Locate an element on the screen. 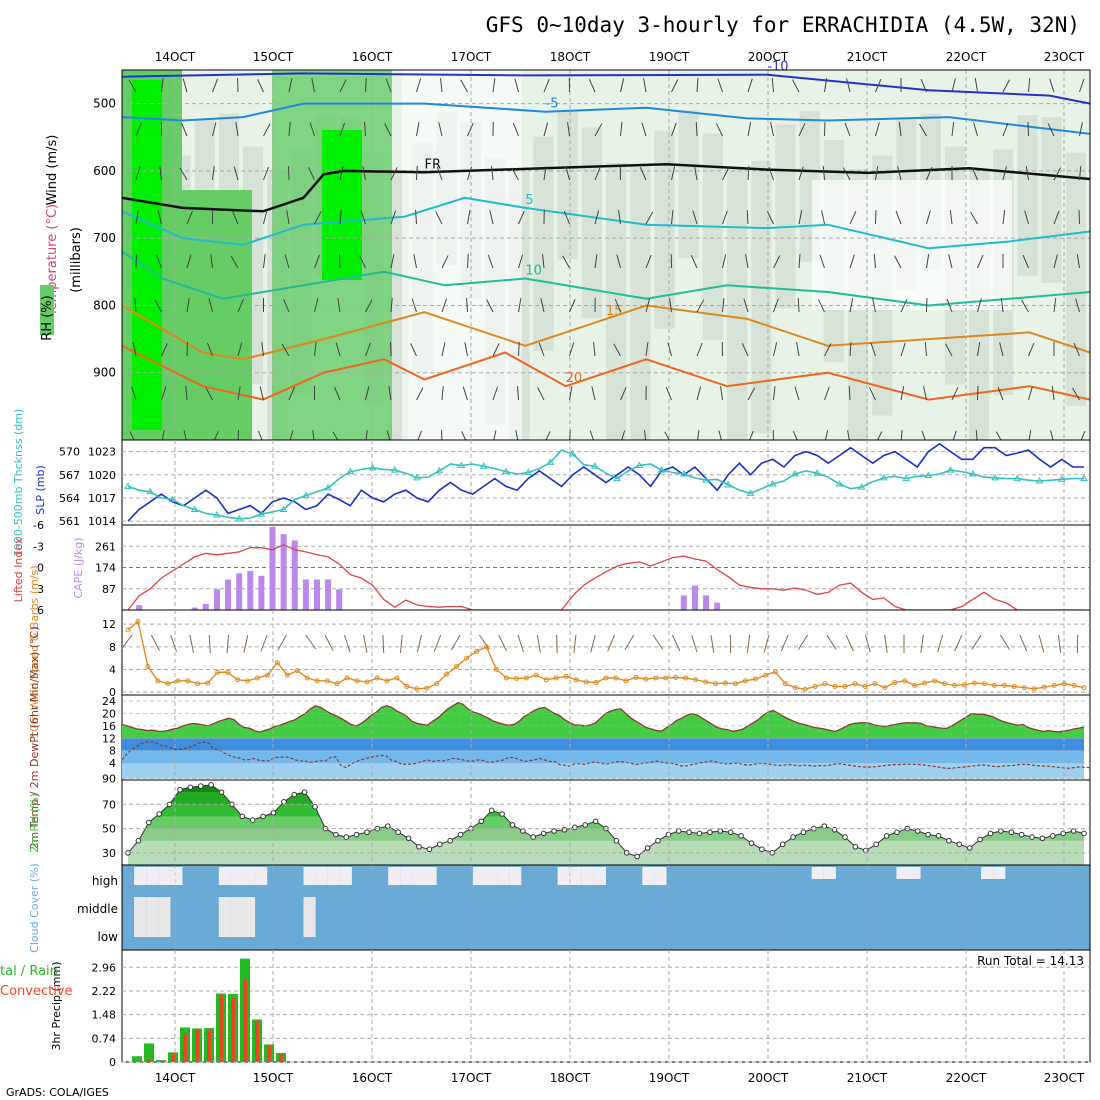 This screenshot has height=1100, width=1100. thickness-axis-label: 1000-500mb Thcknss (dm) is located at coordinates (18, 483).